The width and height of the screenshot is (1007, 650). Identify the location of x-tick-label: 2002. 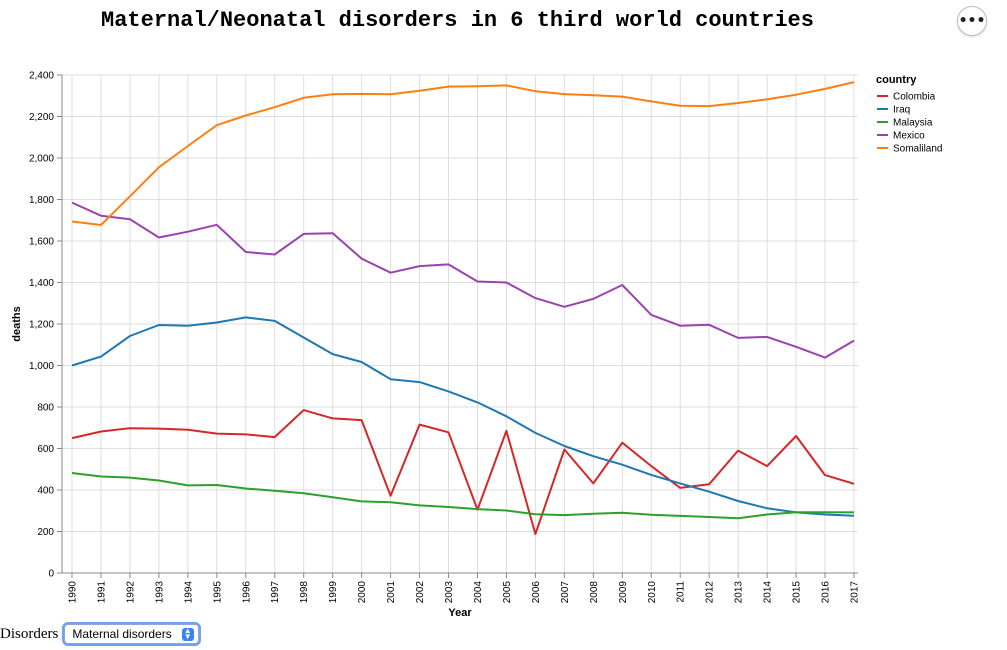
(420, 592).